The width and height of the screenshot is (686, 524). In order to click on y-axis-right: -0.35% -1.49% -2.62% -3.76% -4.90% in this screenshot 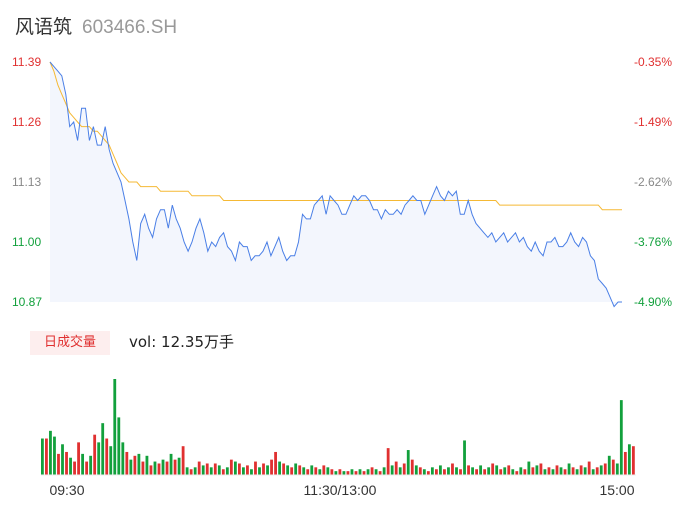, I will do `click(653, 182)`.